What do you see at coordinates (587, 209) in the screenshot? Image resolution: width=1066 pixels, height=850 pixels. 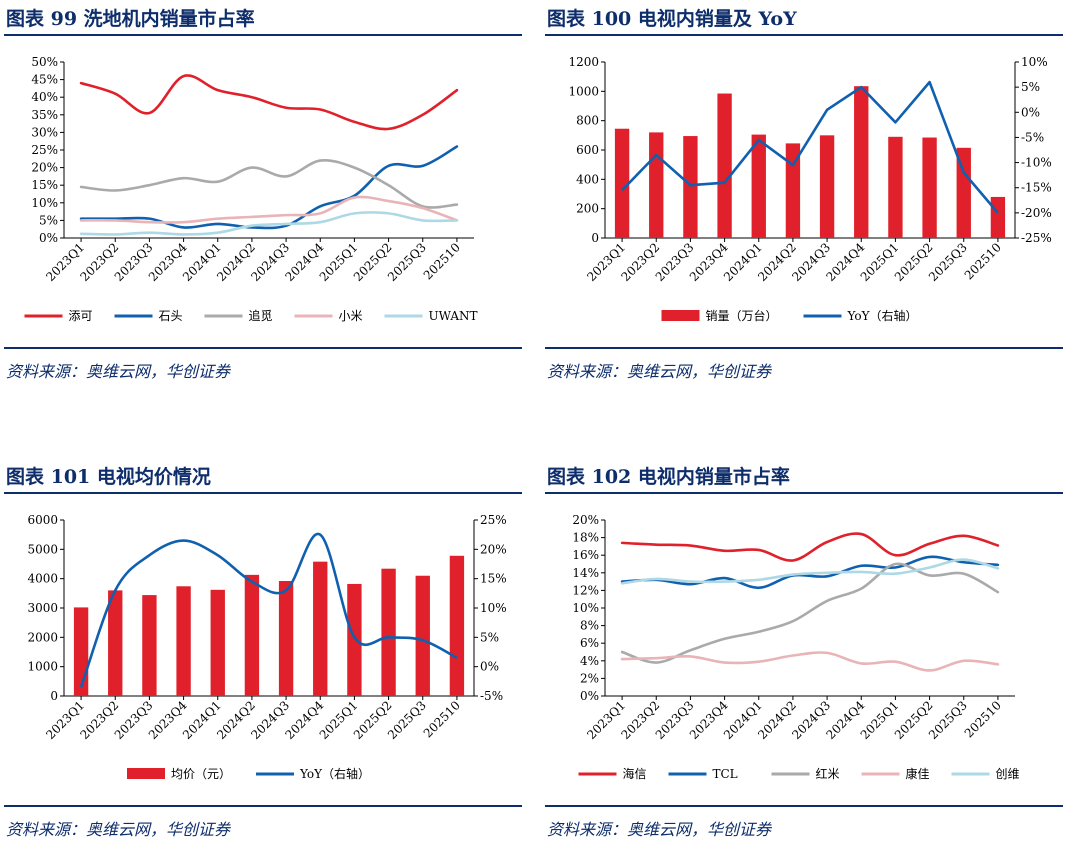 I see `y-tick-label: 200` at bounding box center [587, 209].